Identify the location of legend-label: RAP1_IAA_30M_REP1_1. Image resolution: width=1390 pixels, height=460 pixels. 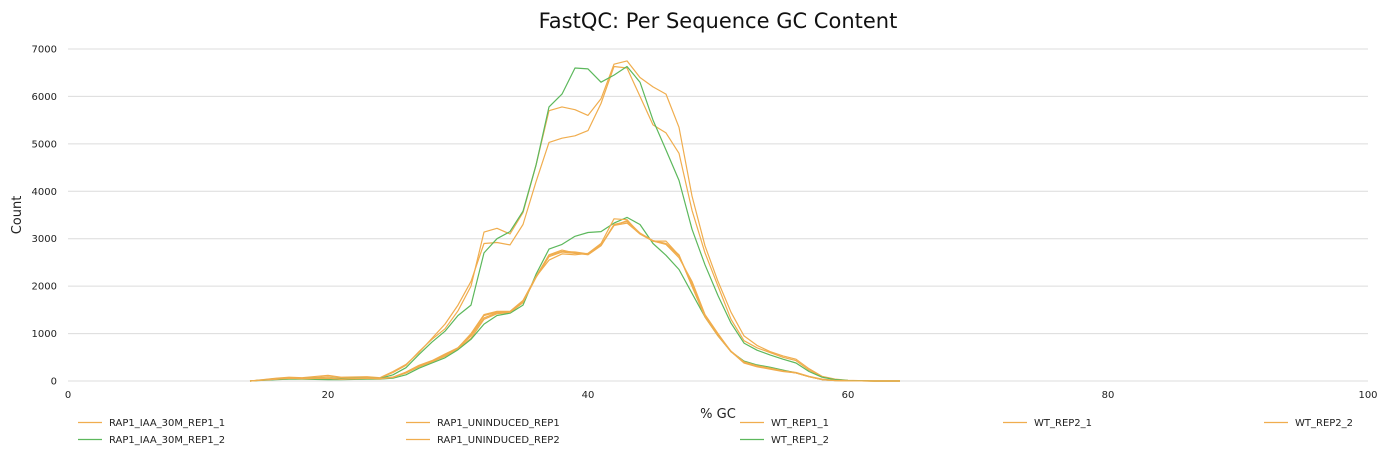
(167, 423).